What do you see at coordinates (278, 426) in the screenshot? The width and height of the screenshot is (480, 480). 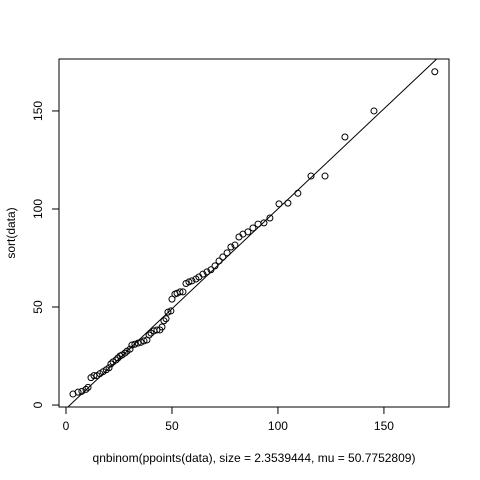 I see `x-tick-label: 100` at bounding box center [278, 426].